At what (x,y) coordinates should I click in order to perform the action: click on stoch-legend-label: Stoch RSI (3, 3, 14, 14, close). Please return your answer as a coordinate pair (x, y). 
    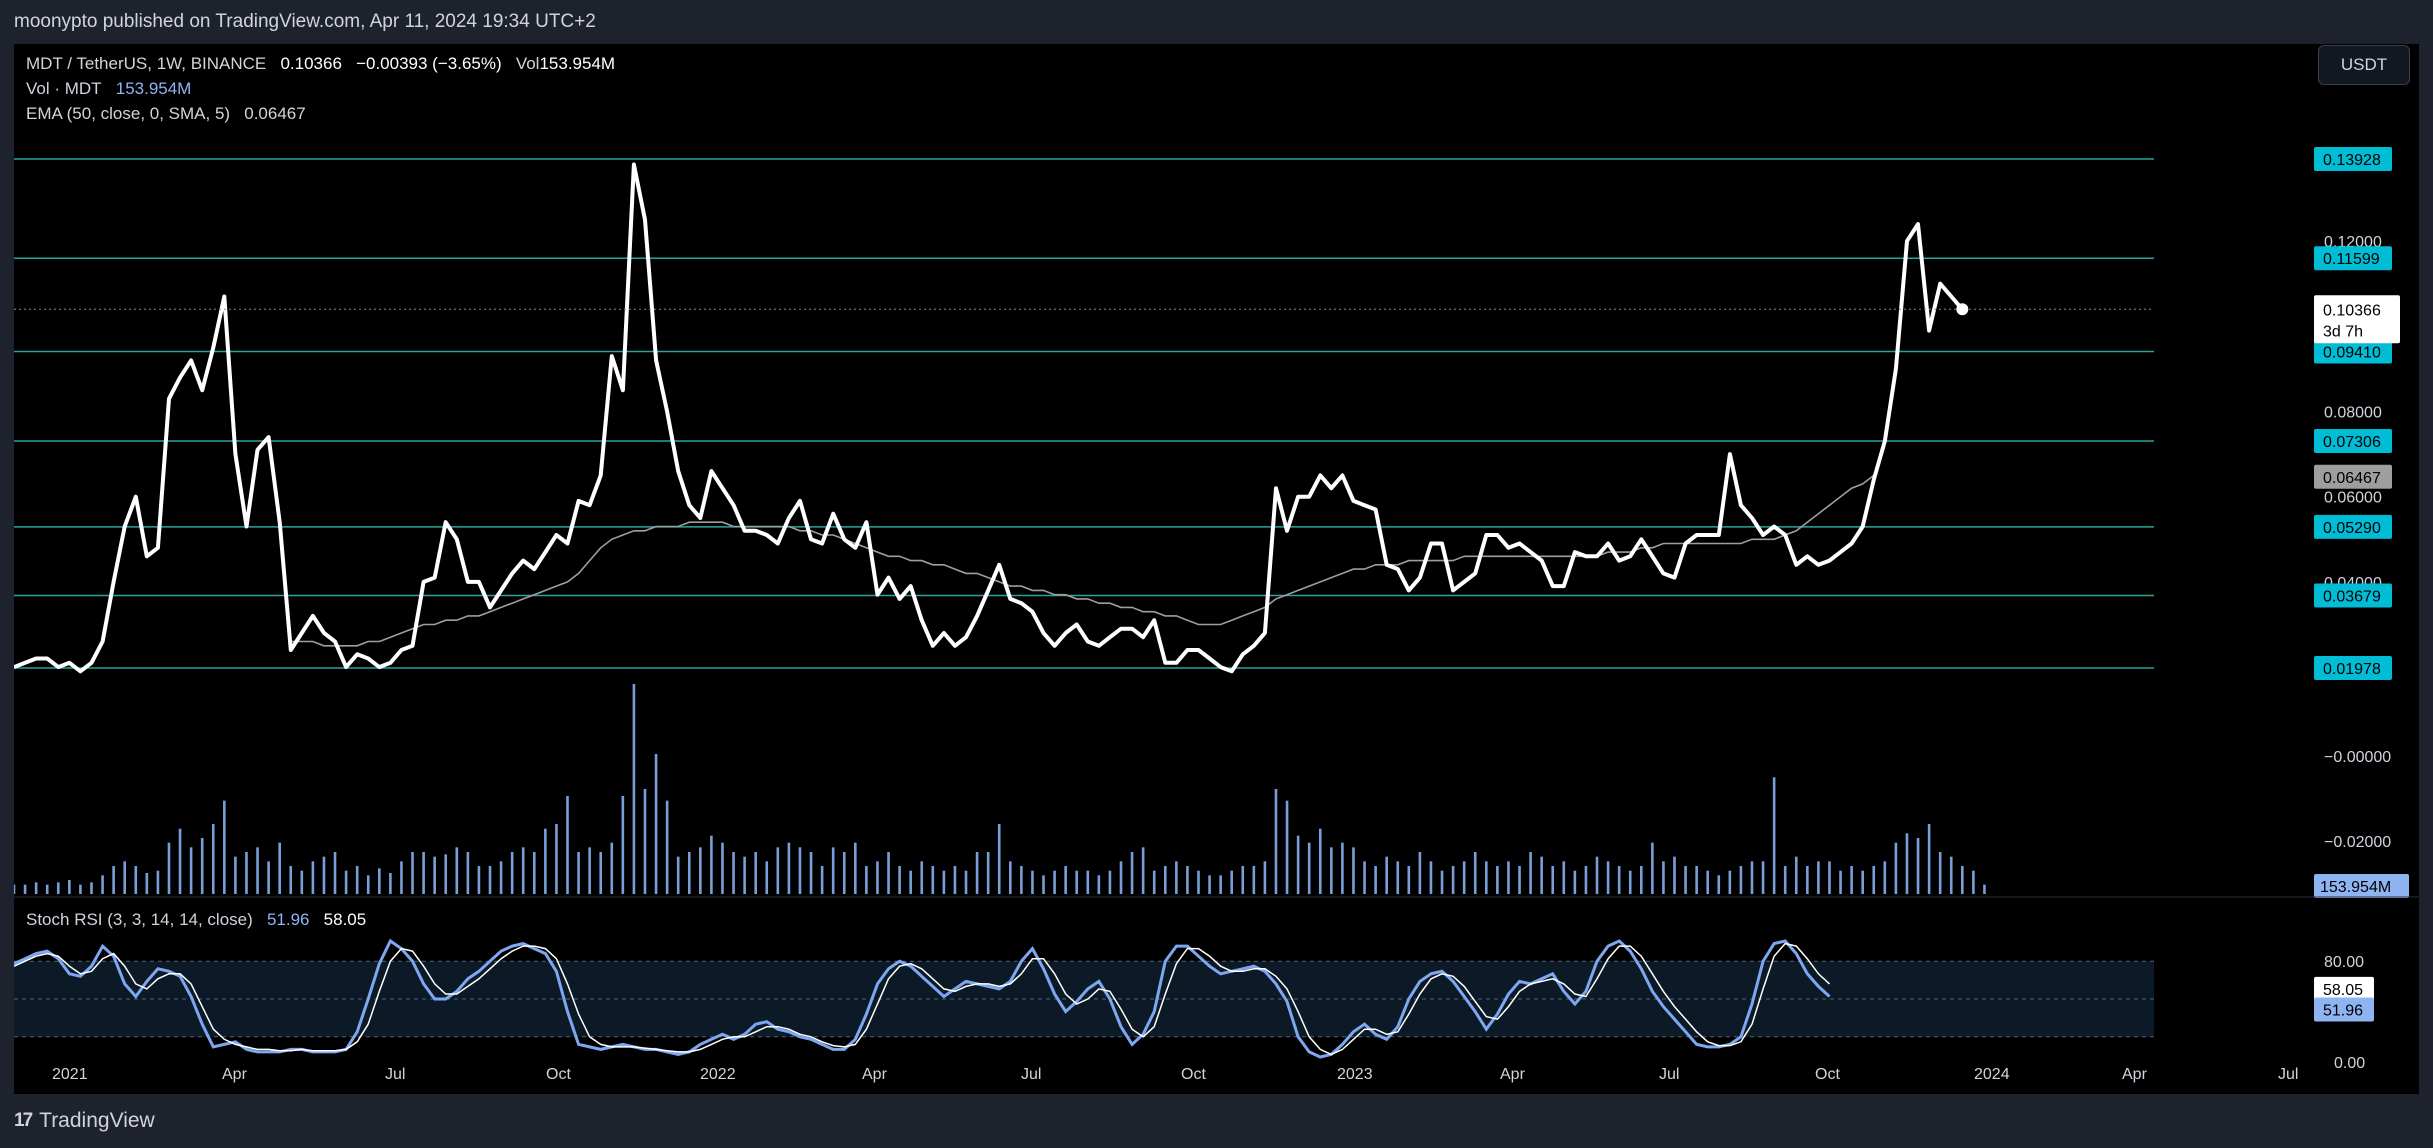
    Looking at the image, I should click on (139, 919).